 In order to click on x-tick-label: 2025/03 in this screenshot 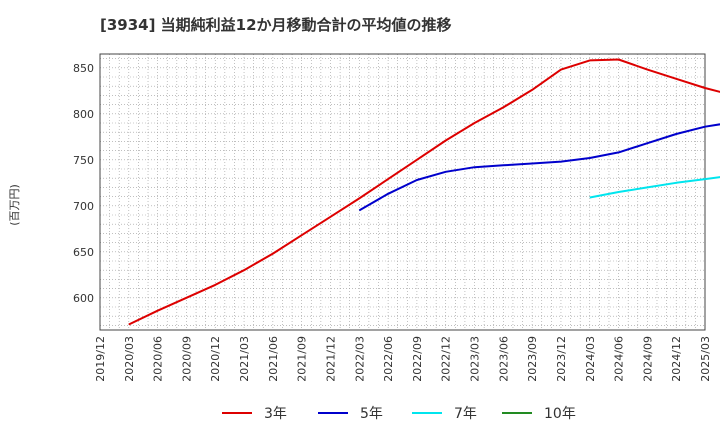, I will do `click(705, 359)`.